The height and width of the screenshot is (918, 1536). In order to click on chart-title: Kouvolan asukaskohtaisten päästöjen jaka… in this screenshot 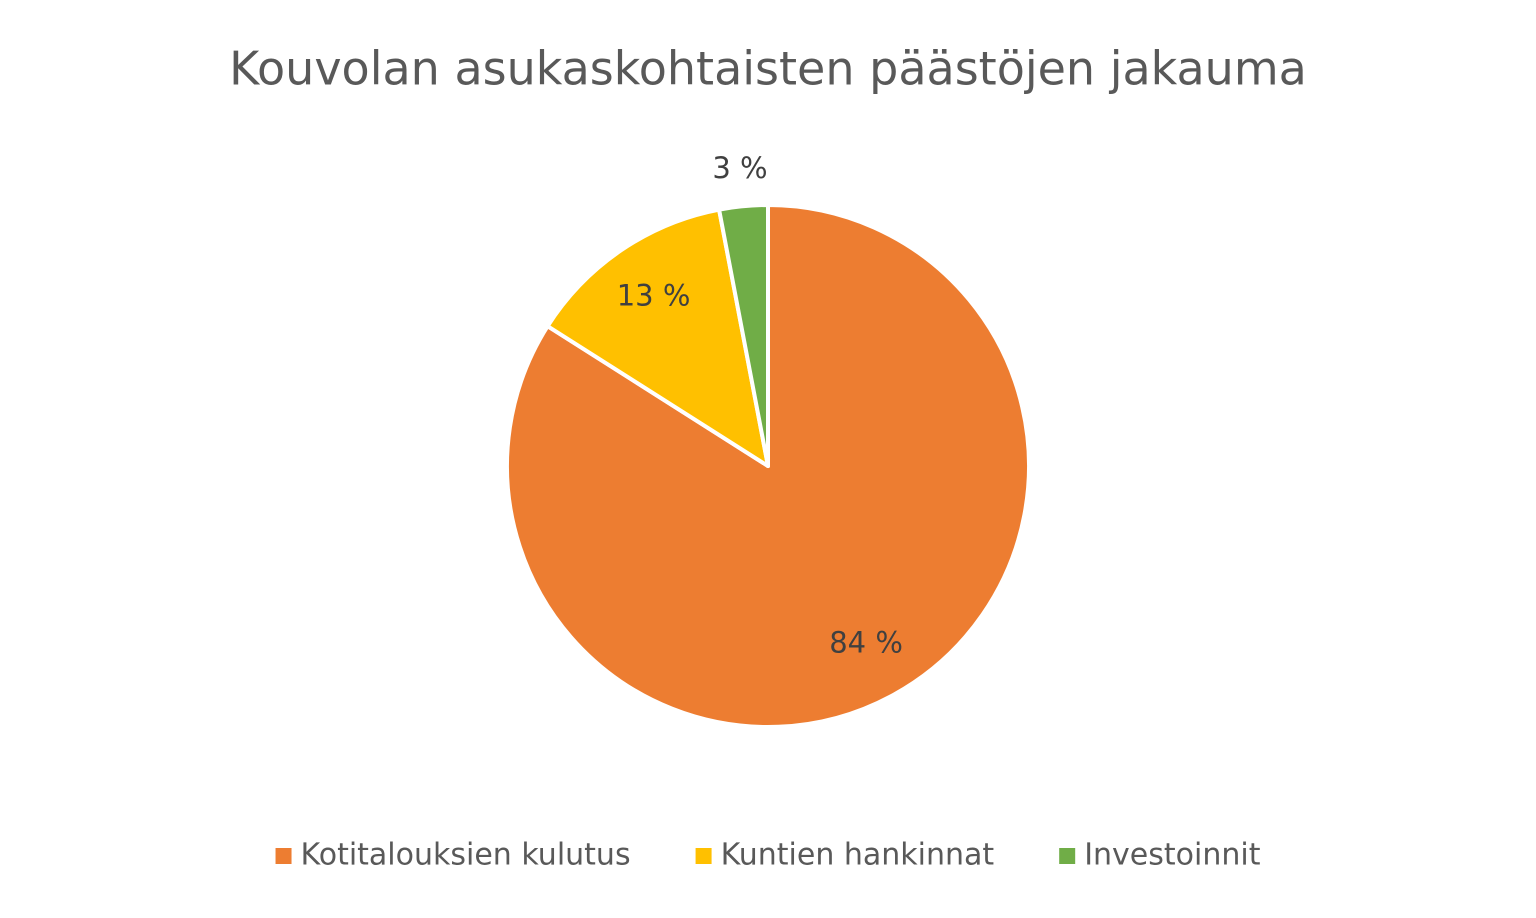, I will do `click(768, 69)`.